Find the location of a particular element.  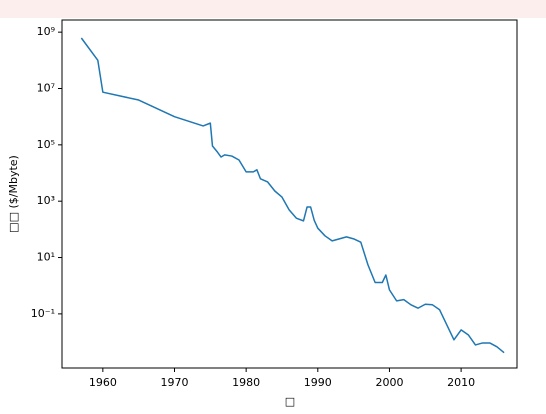

y-tick-label: 10⁵ is located at coordinates (46, 144).